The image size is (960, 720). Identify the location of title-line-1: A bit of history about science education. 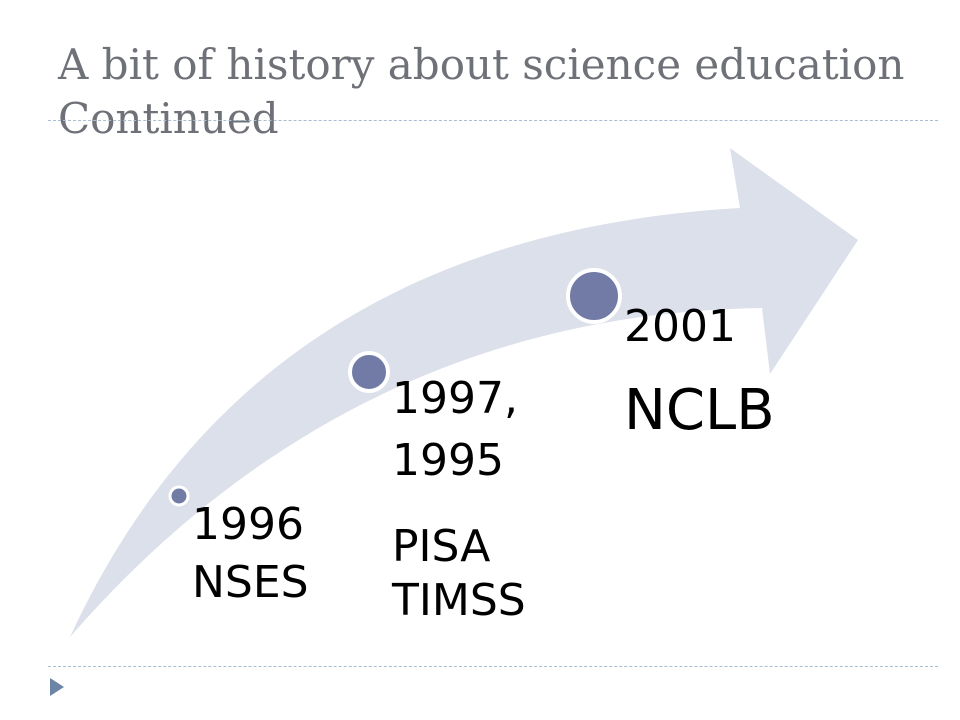
(481, 64).